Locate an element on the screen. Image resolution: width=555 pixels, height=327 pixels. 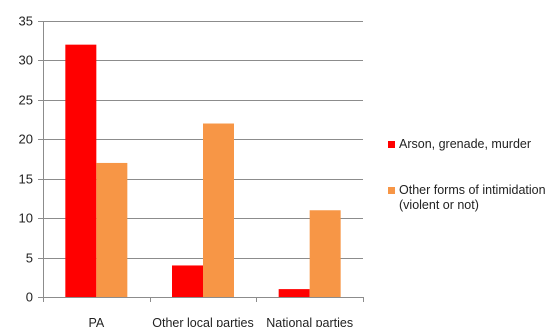
legend-swatch-red is located at coordinates (391, 144).